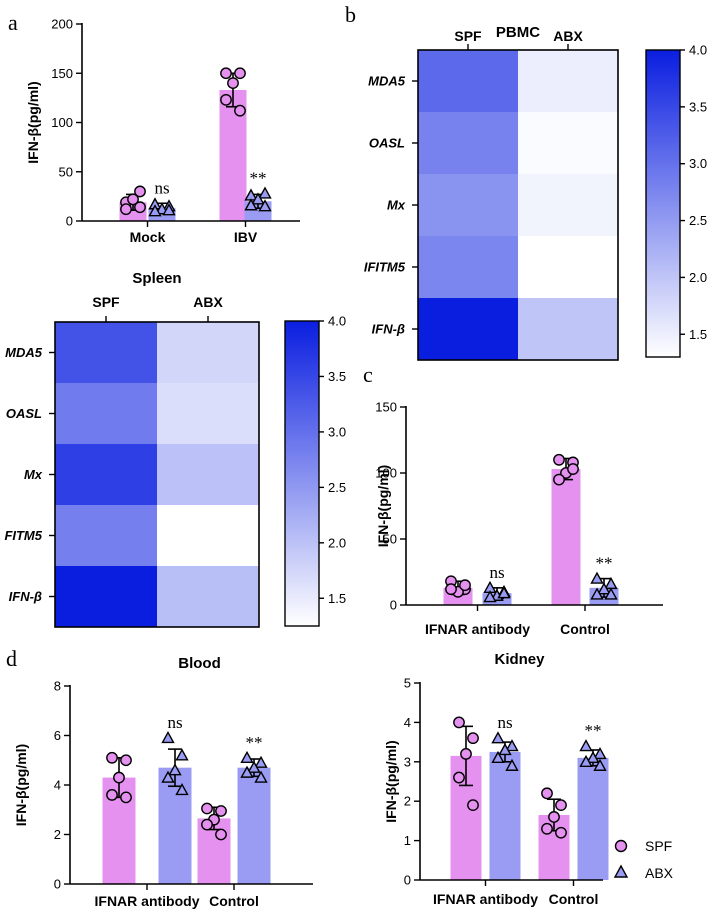  Describe the element at coordinates (407, 761) in the screenshot. I see `y-tick-label: 3` at that location.